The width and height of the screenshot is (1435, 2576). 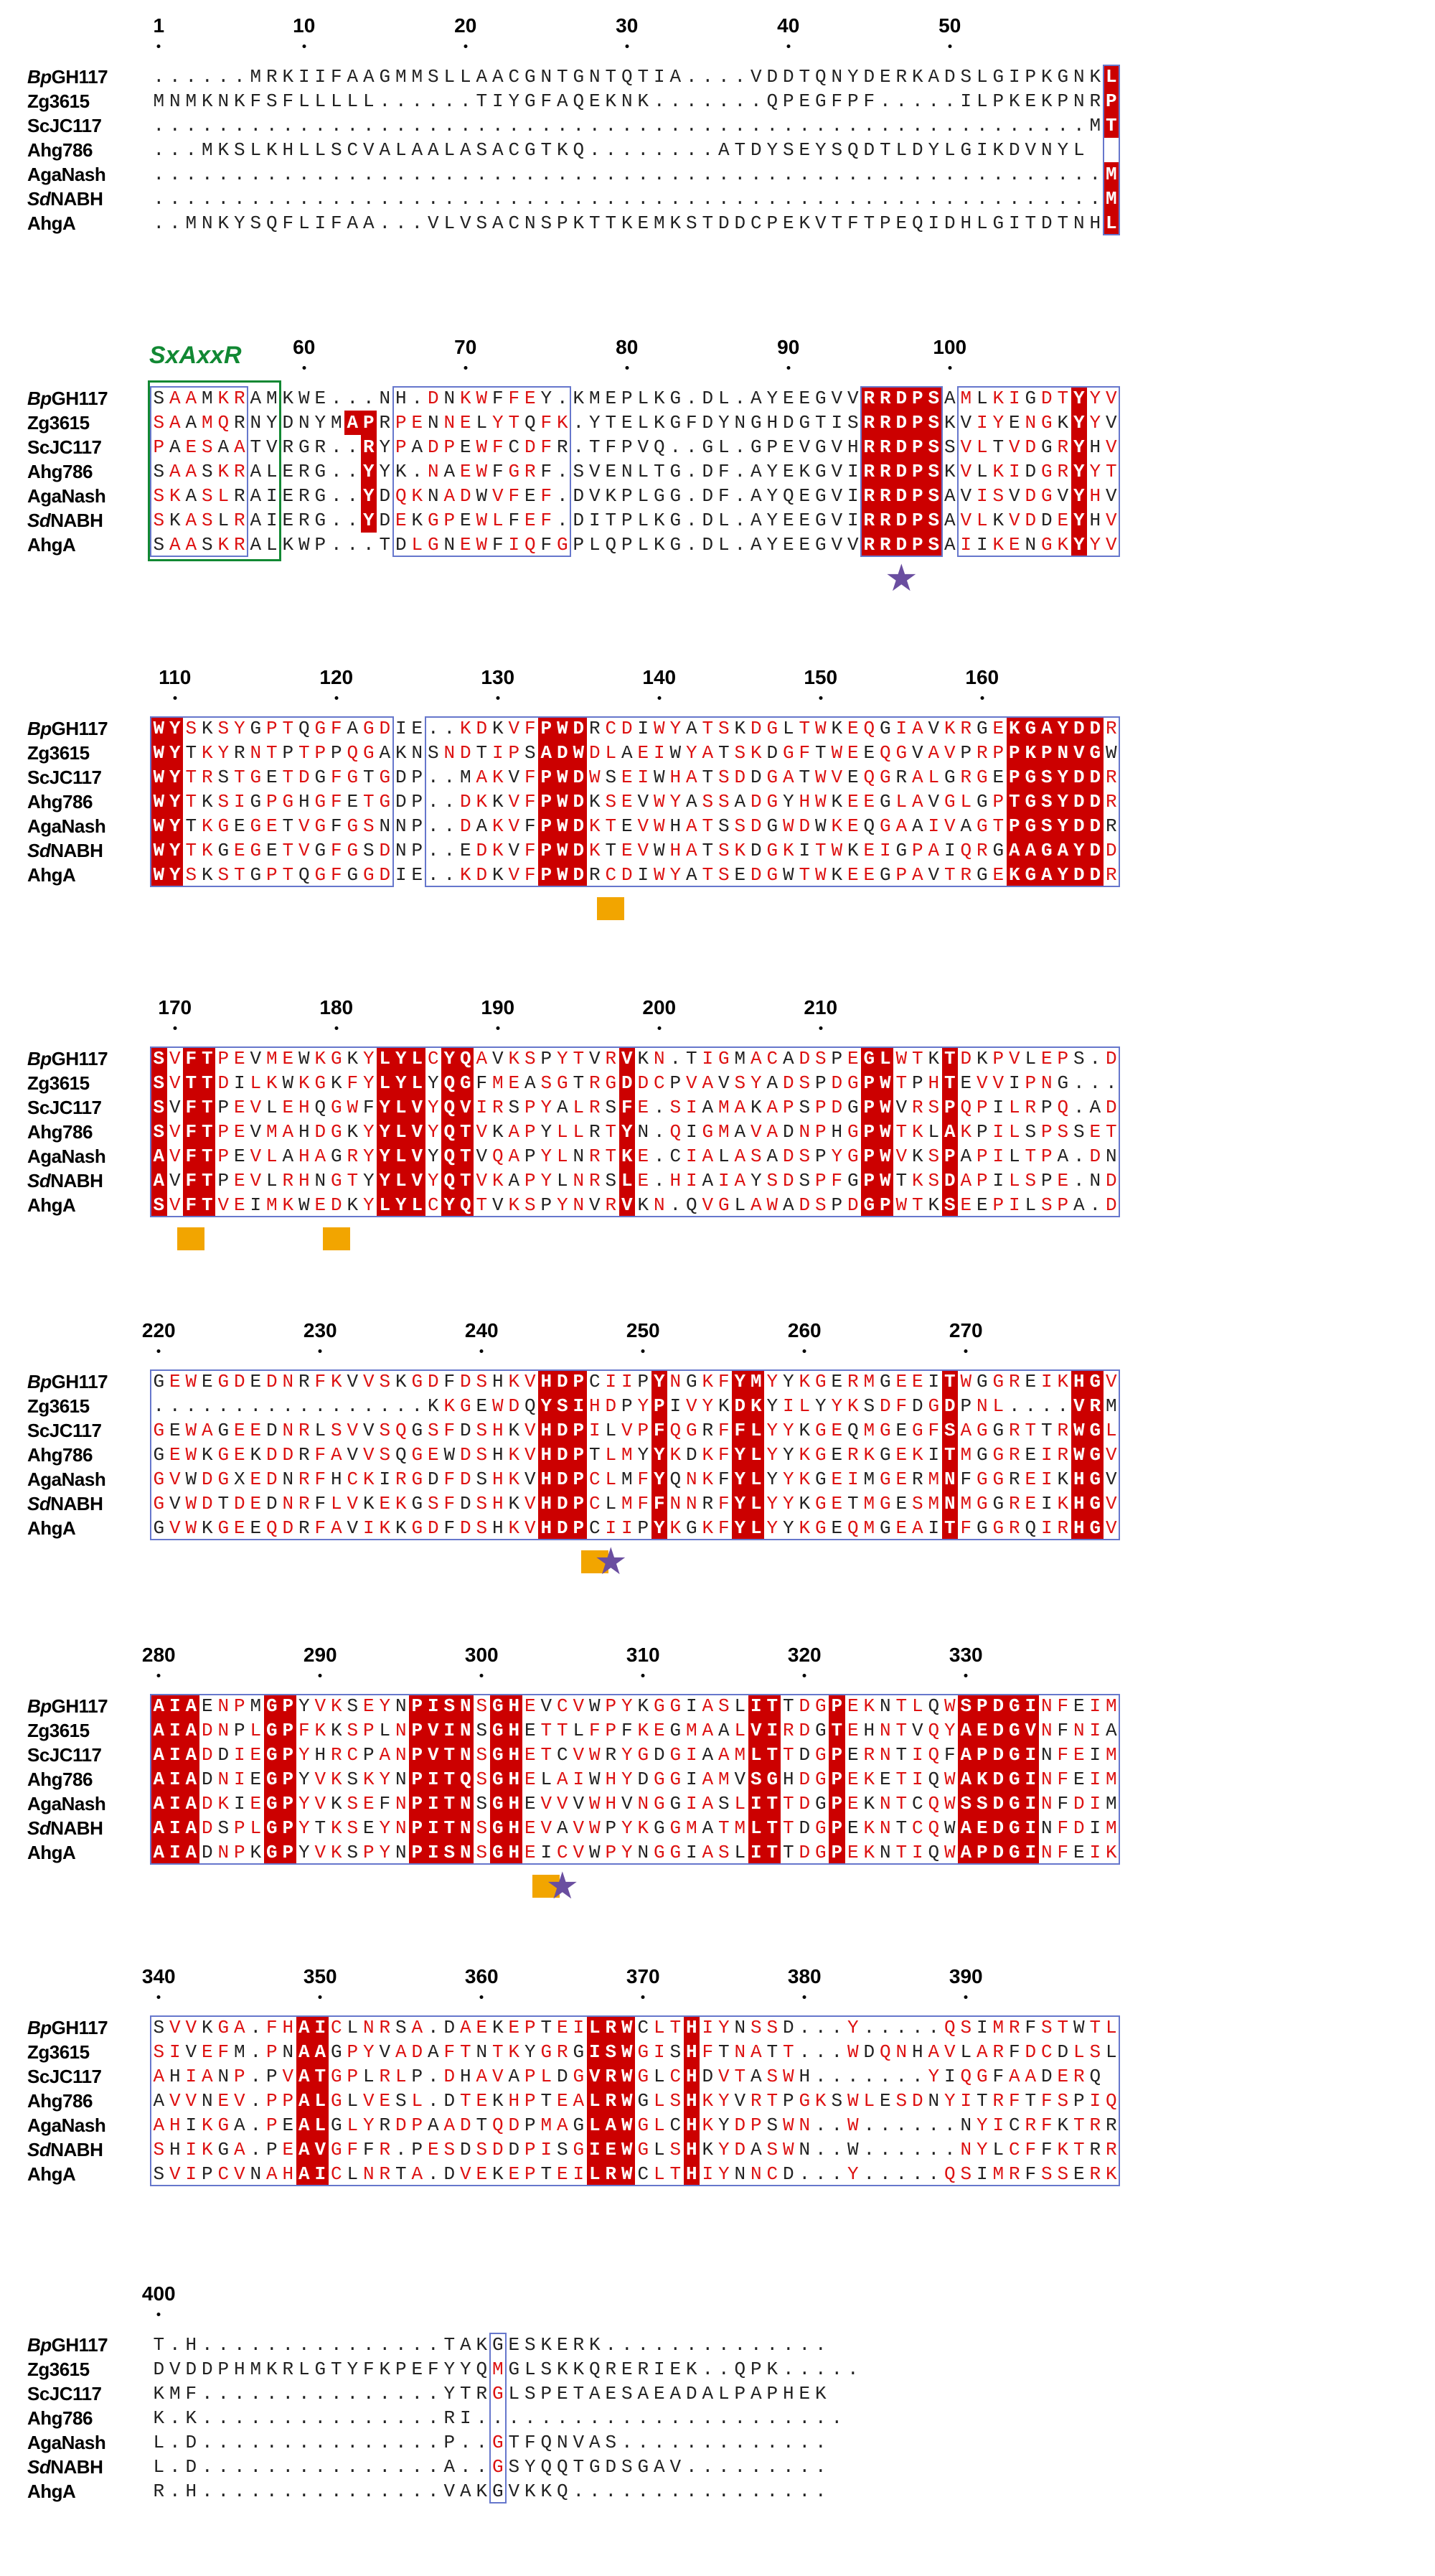 I want to click on position-ruler: 110 120 130 140 150 160, so click(x=718, y=691).